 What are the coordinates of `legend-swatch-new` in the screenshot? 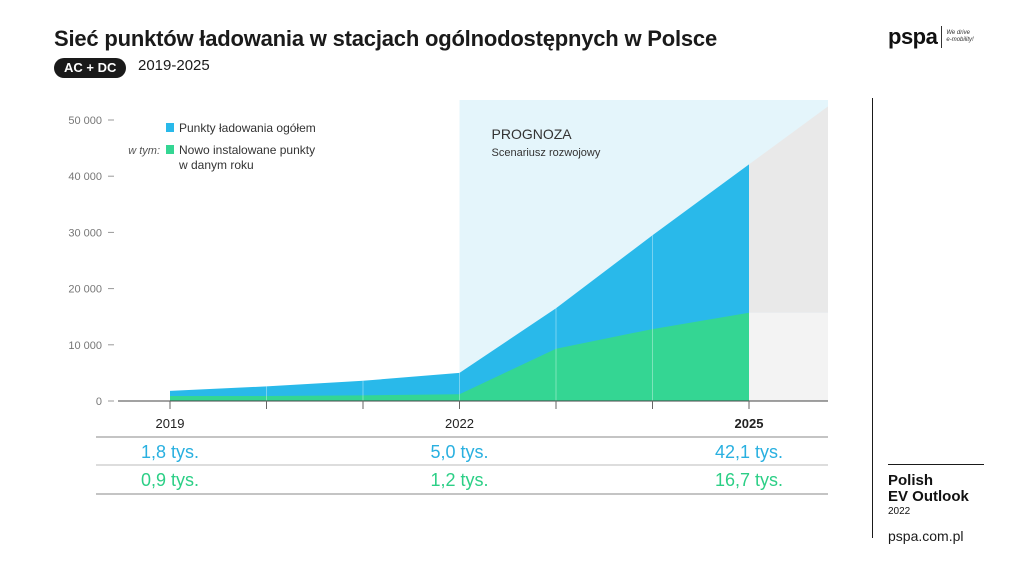 It's located at (170, 149).